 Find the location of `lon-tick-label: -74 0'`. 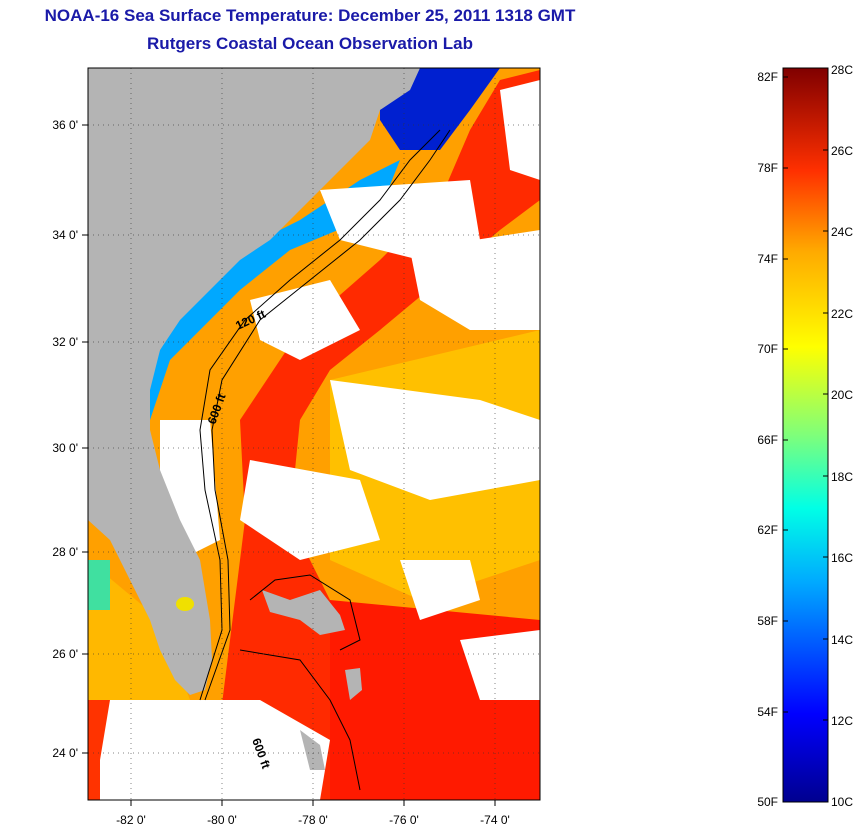

lon-tick-label: -74 0' is located at coordinates (495, 820).